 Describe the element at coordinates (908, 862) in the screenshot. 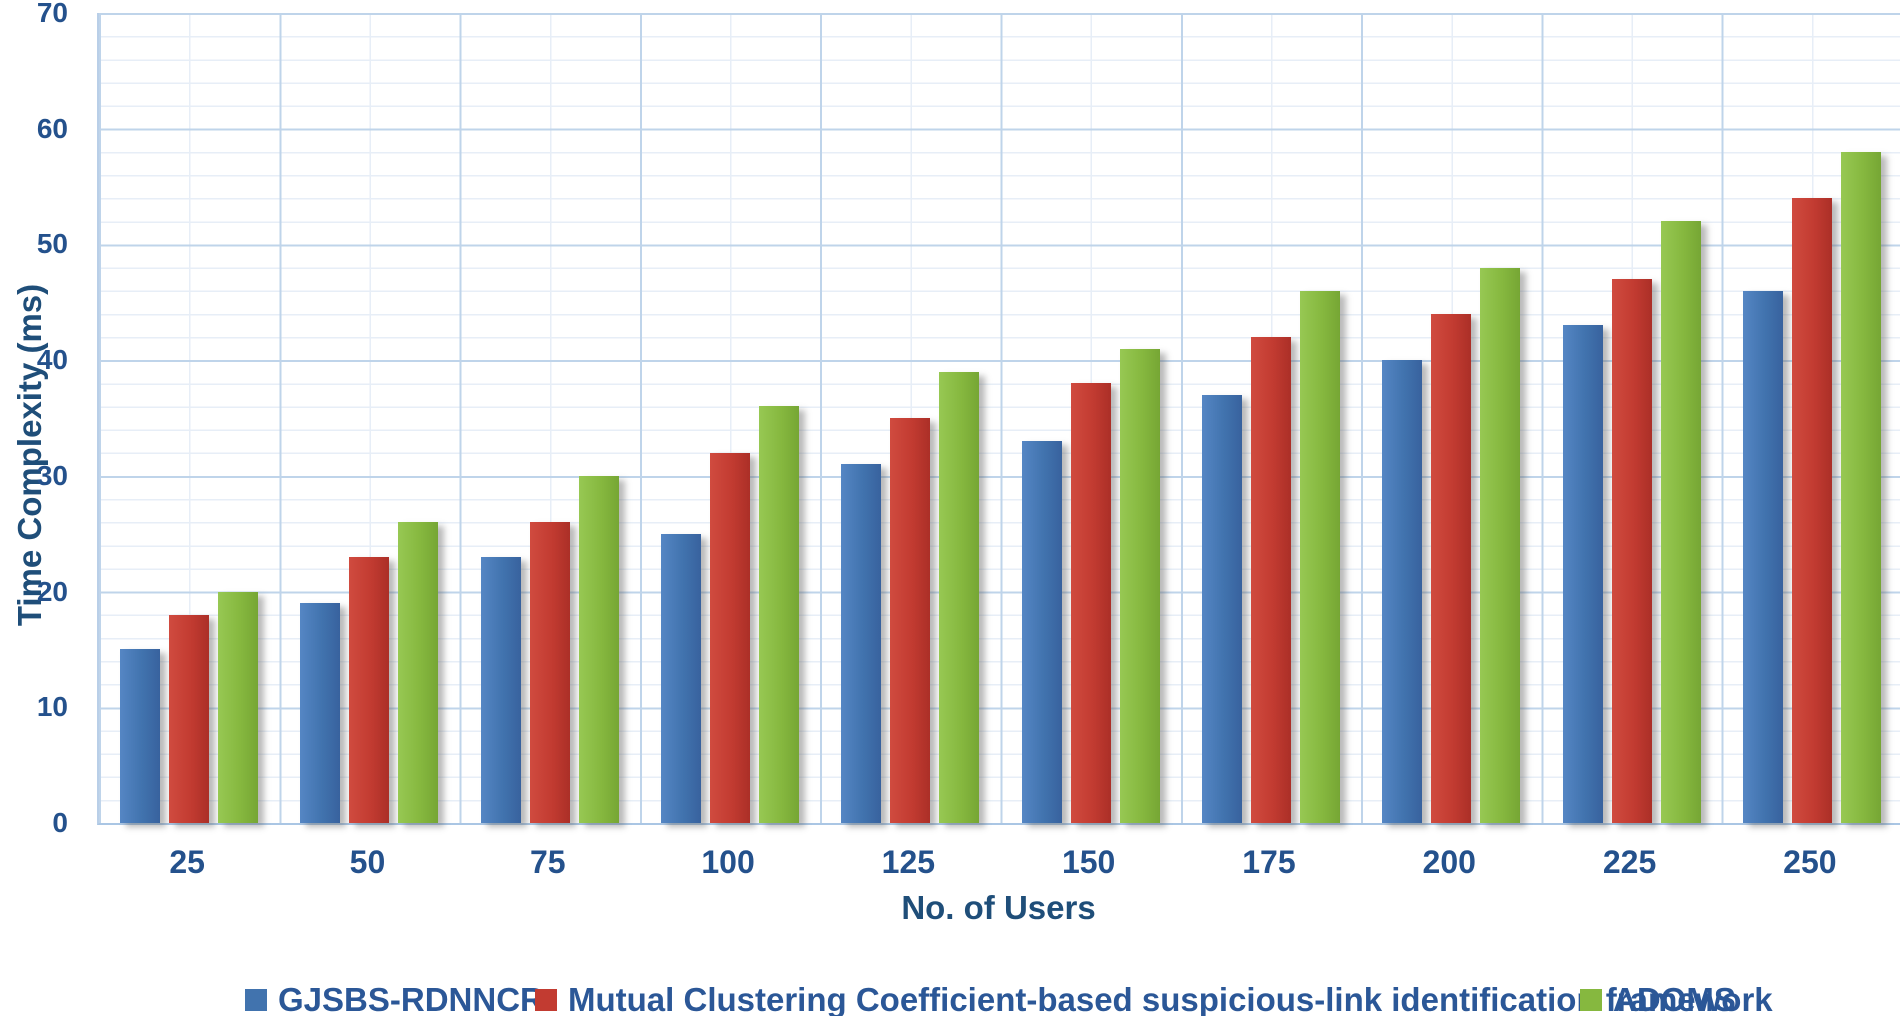

I see `x-tick-label-125: 125` at that location.